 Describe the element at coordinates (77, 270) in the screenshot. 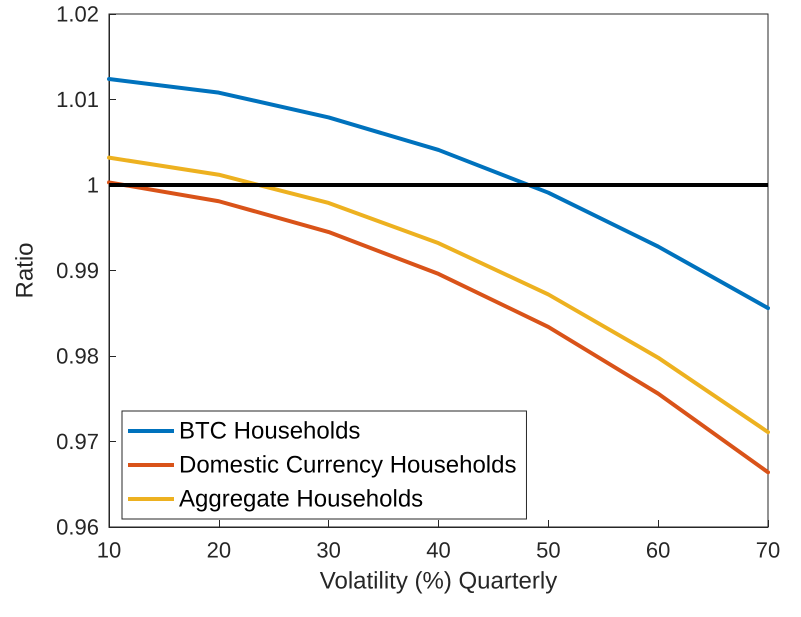

I see `y-tick-label: 0.99` at that location.